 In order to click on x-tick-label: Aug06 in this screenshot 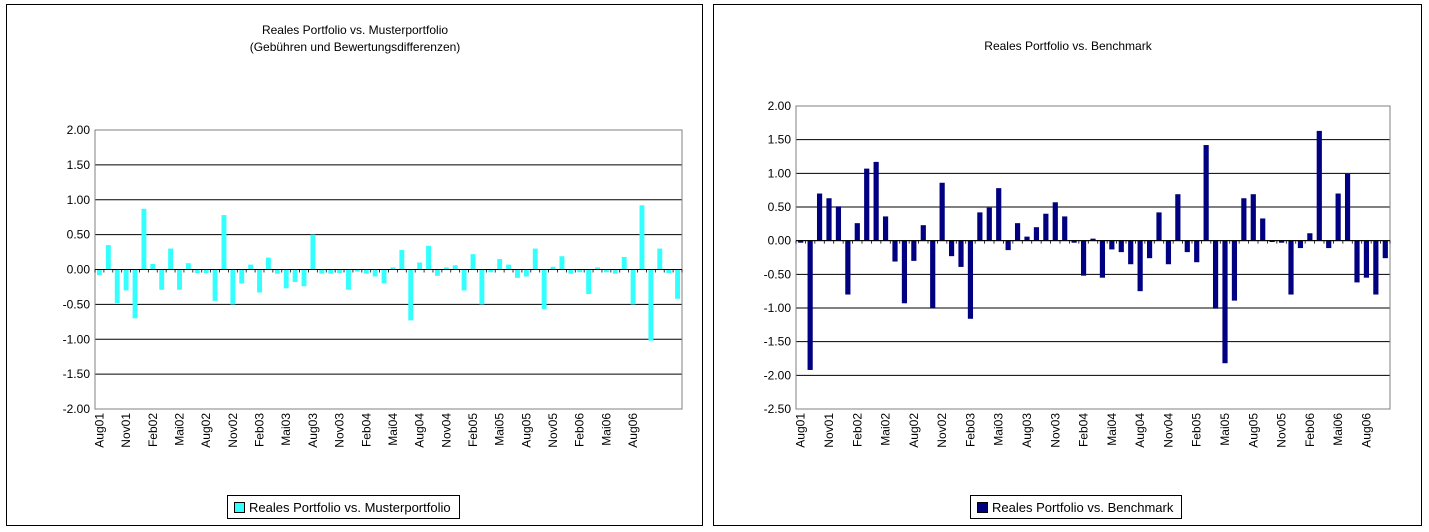, I will do `click(633, 430)`.